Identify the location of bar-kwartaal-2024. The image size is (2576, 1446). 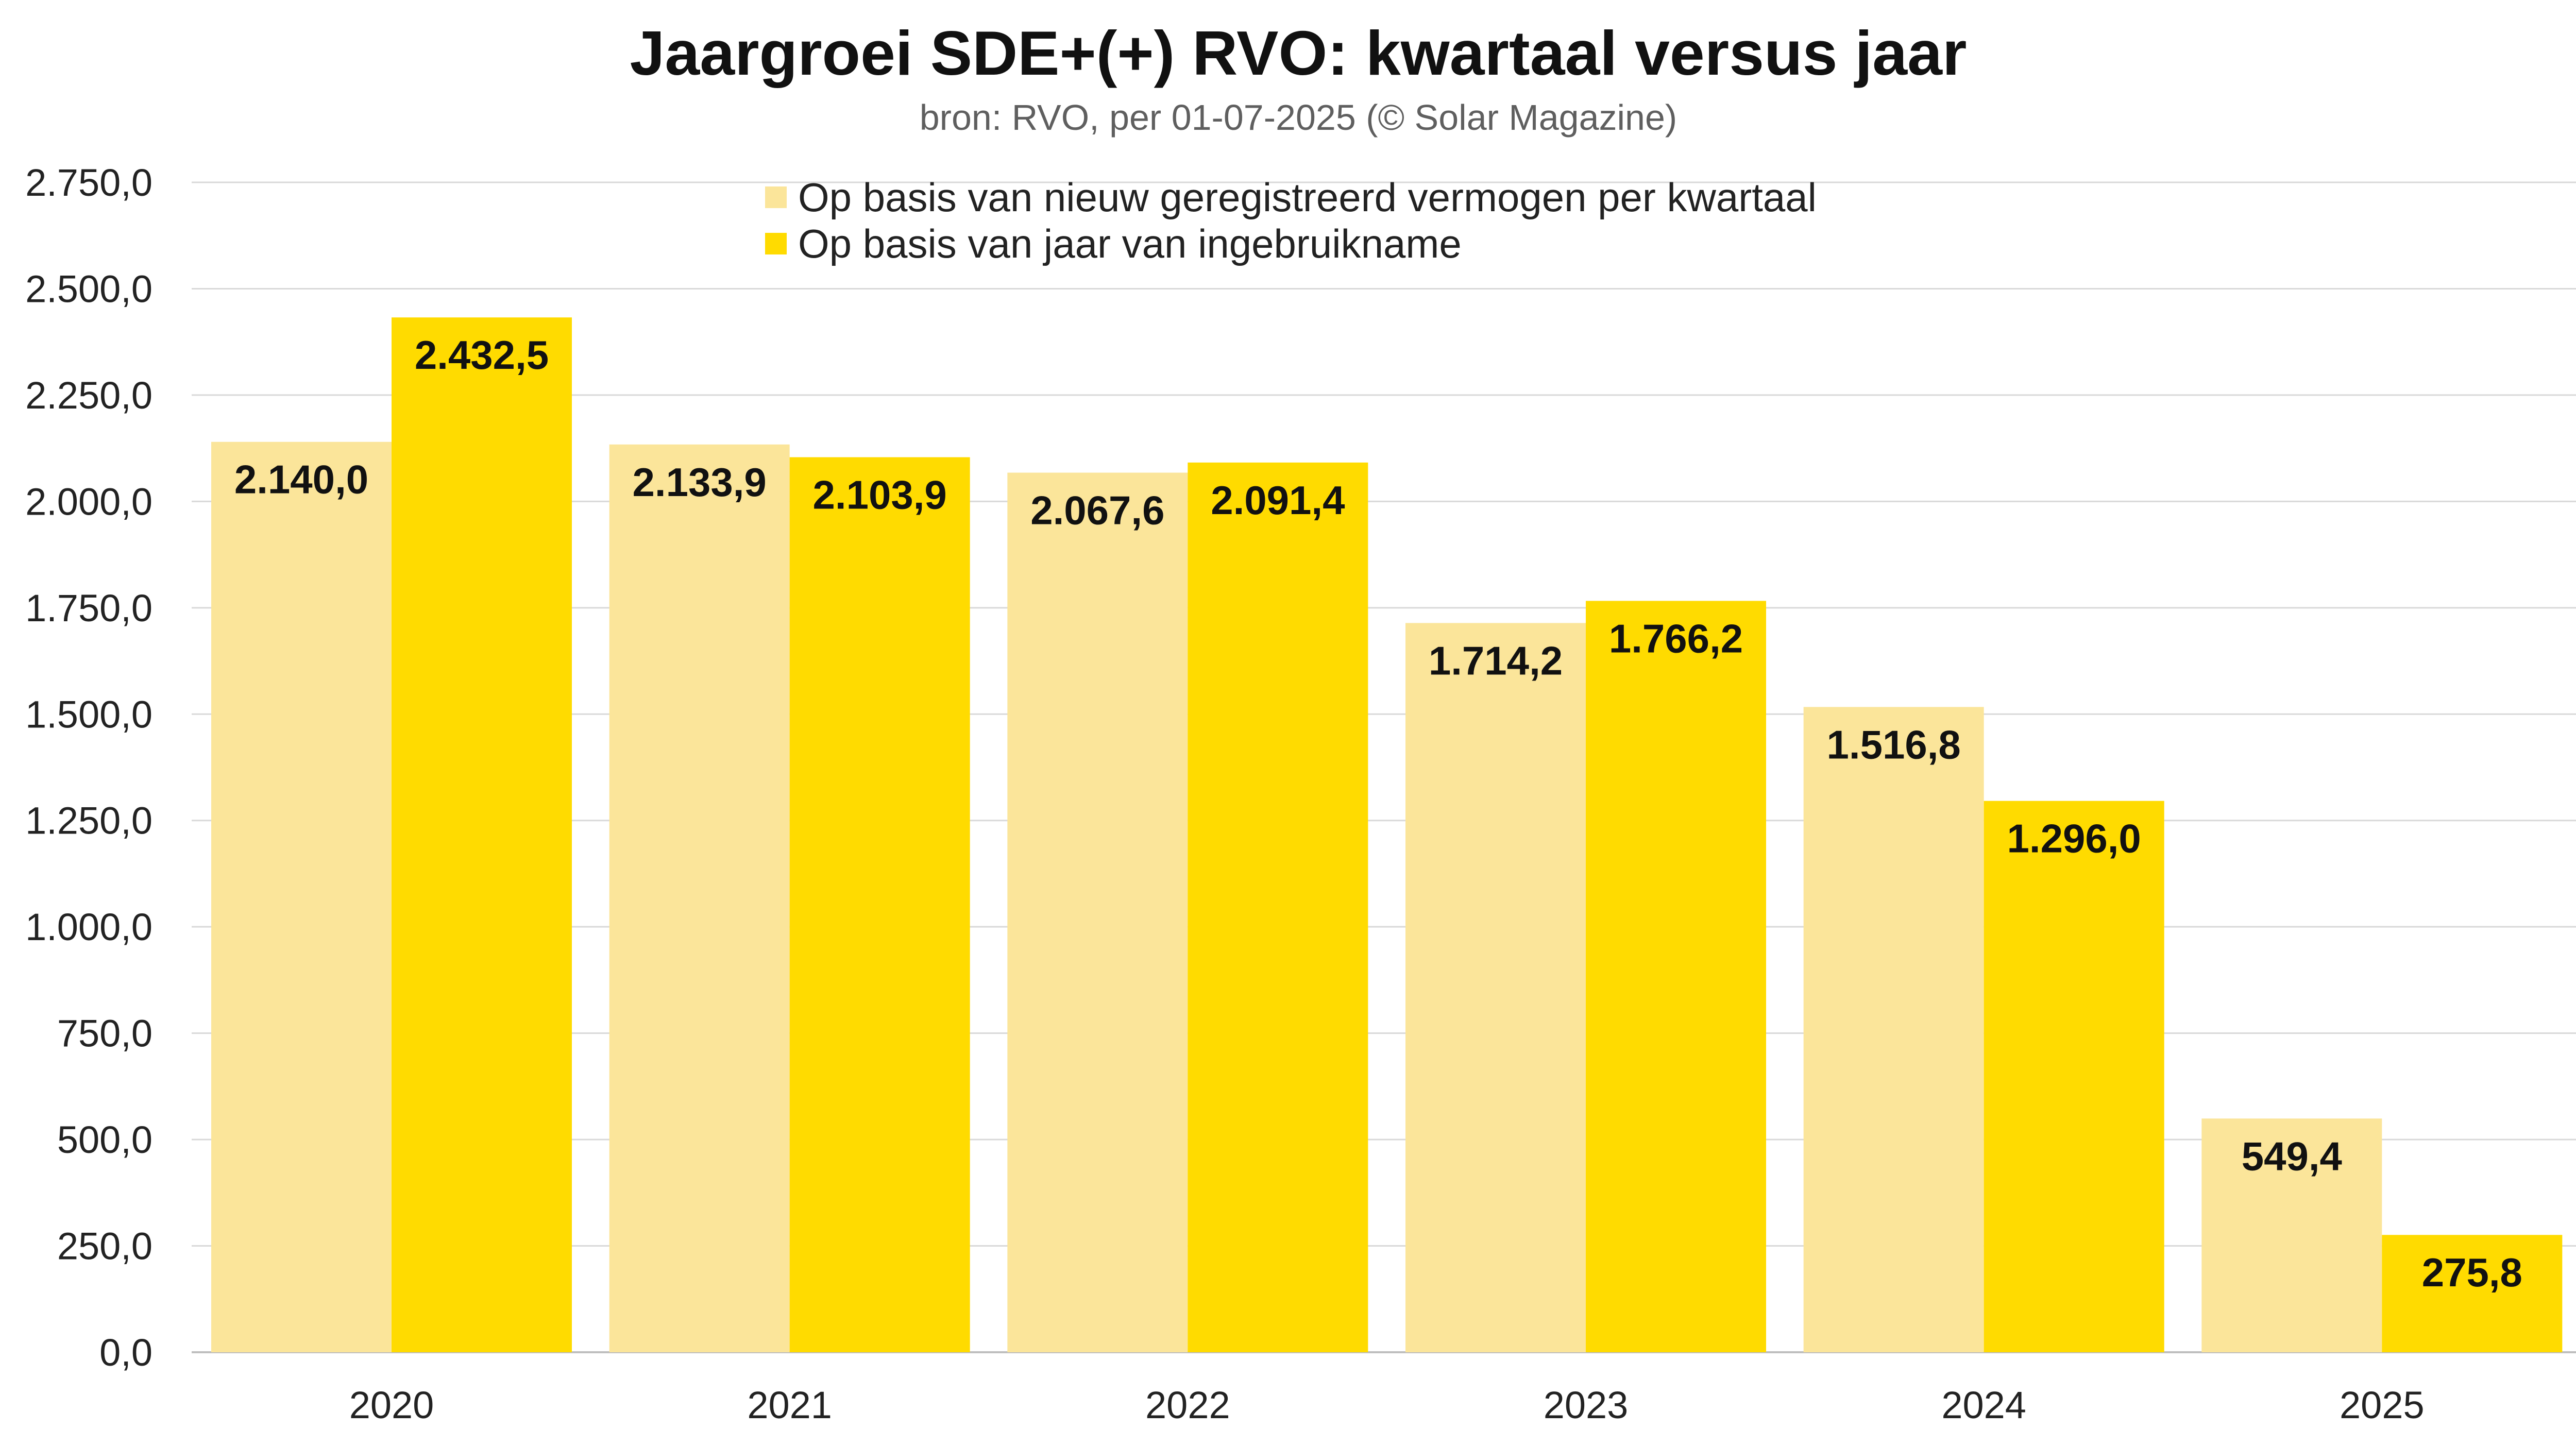
(1893, 1029).